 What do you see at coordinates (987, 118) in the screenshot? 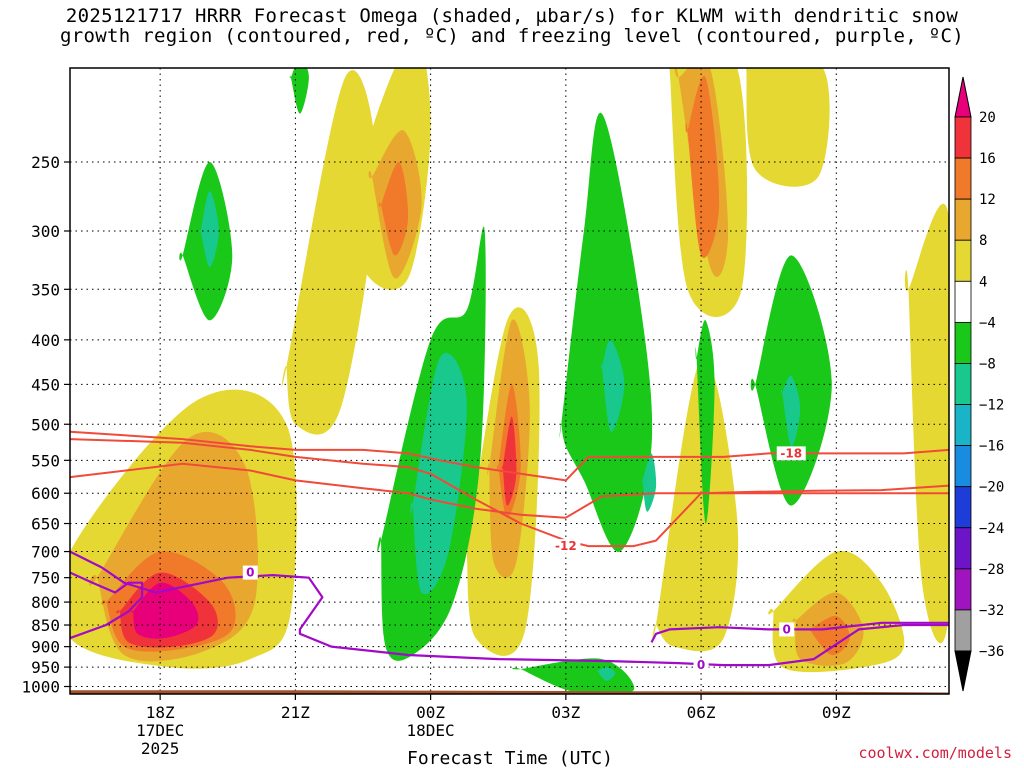
I see `colorbar-label-0: 20` at bounding box center [987, 118].